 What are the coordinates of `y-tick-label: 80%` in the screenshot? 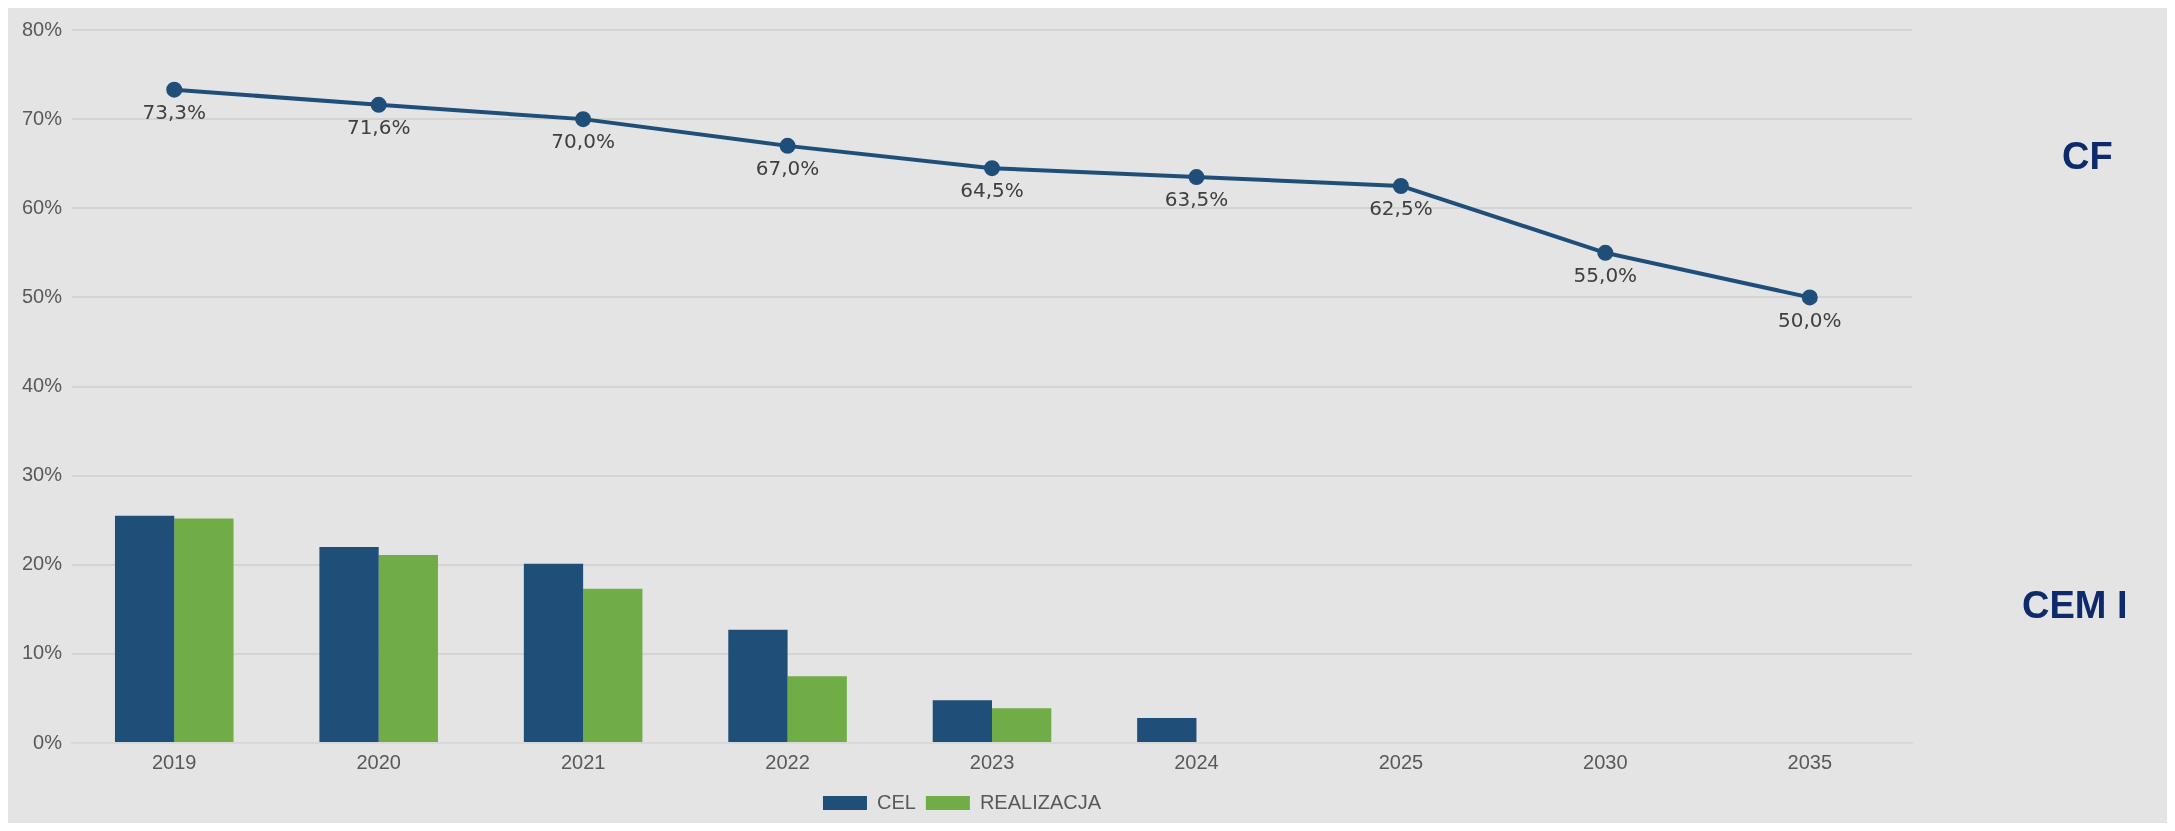 It's located at (42, 28).